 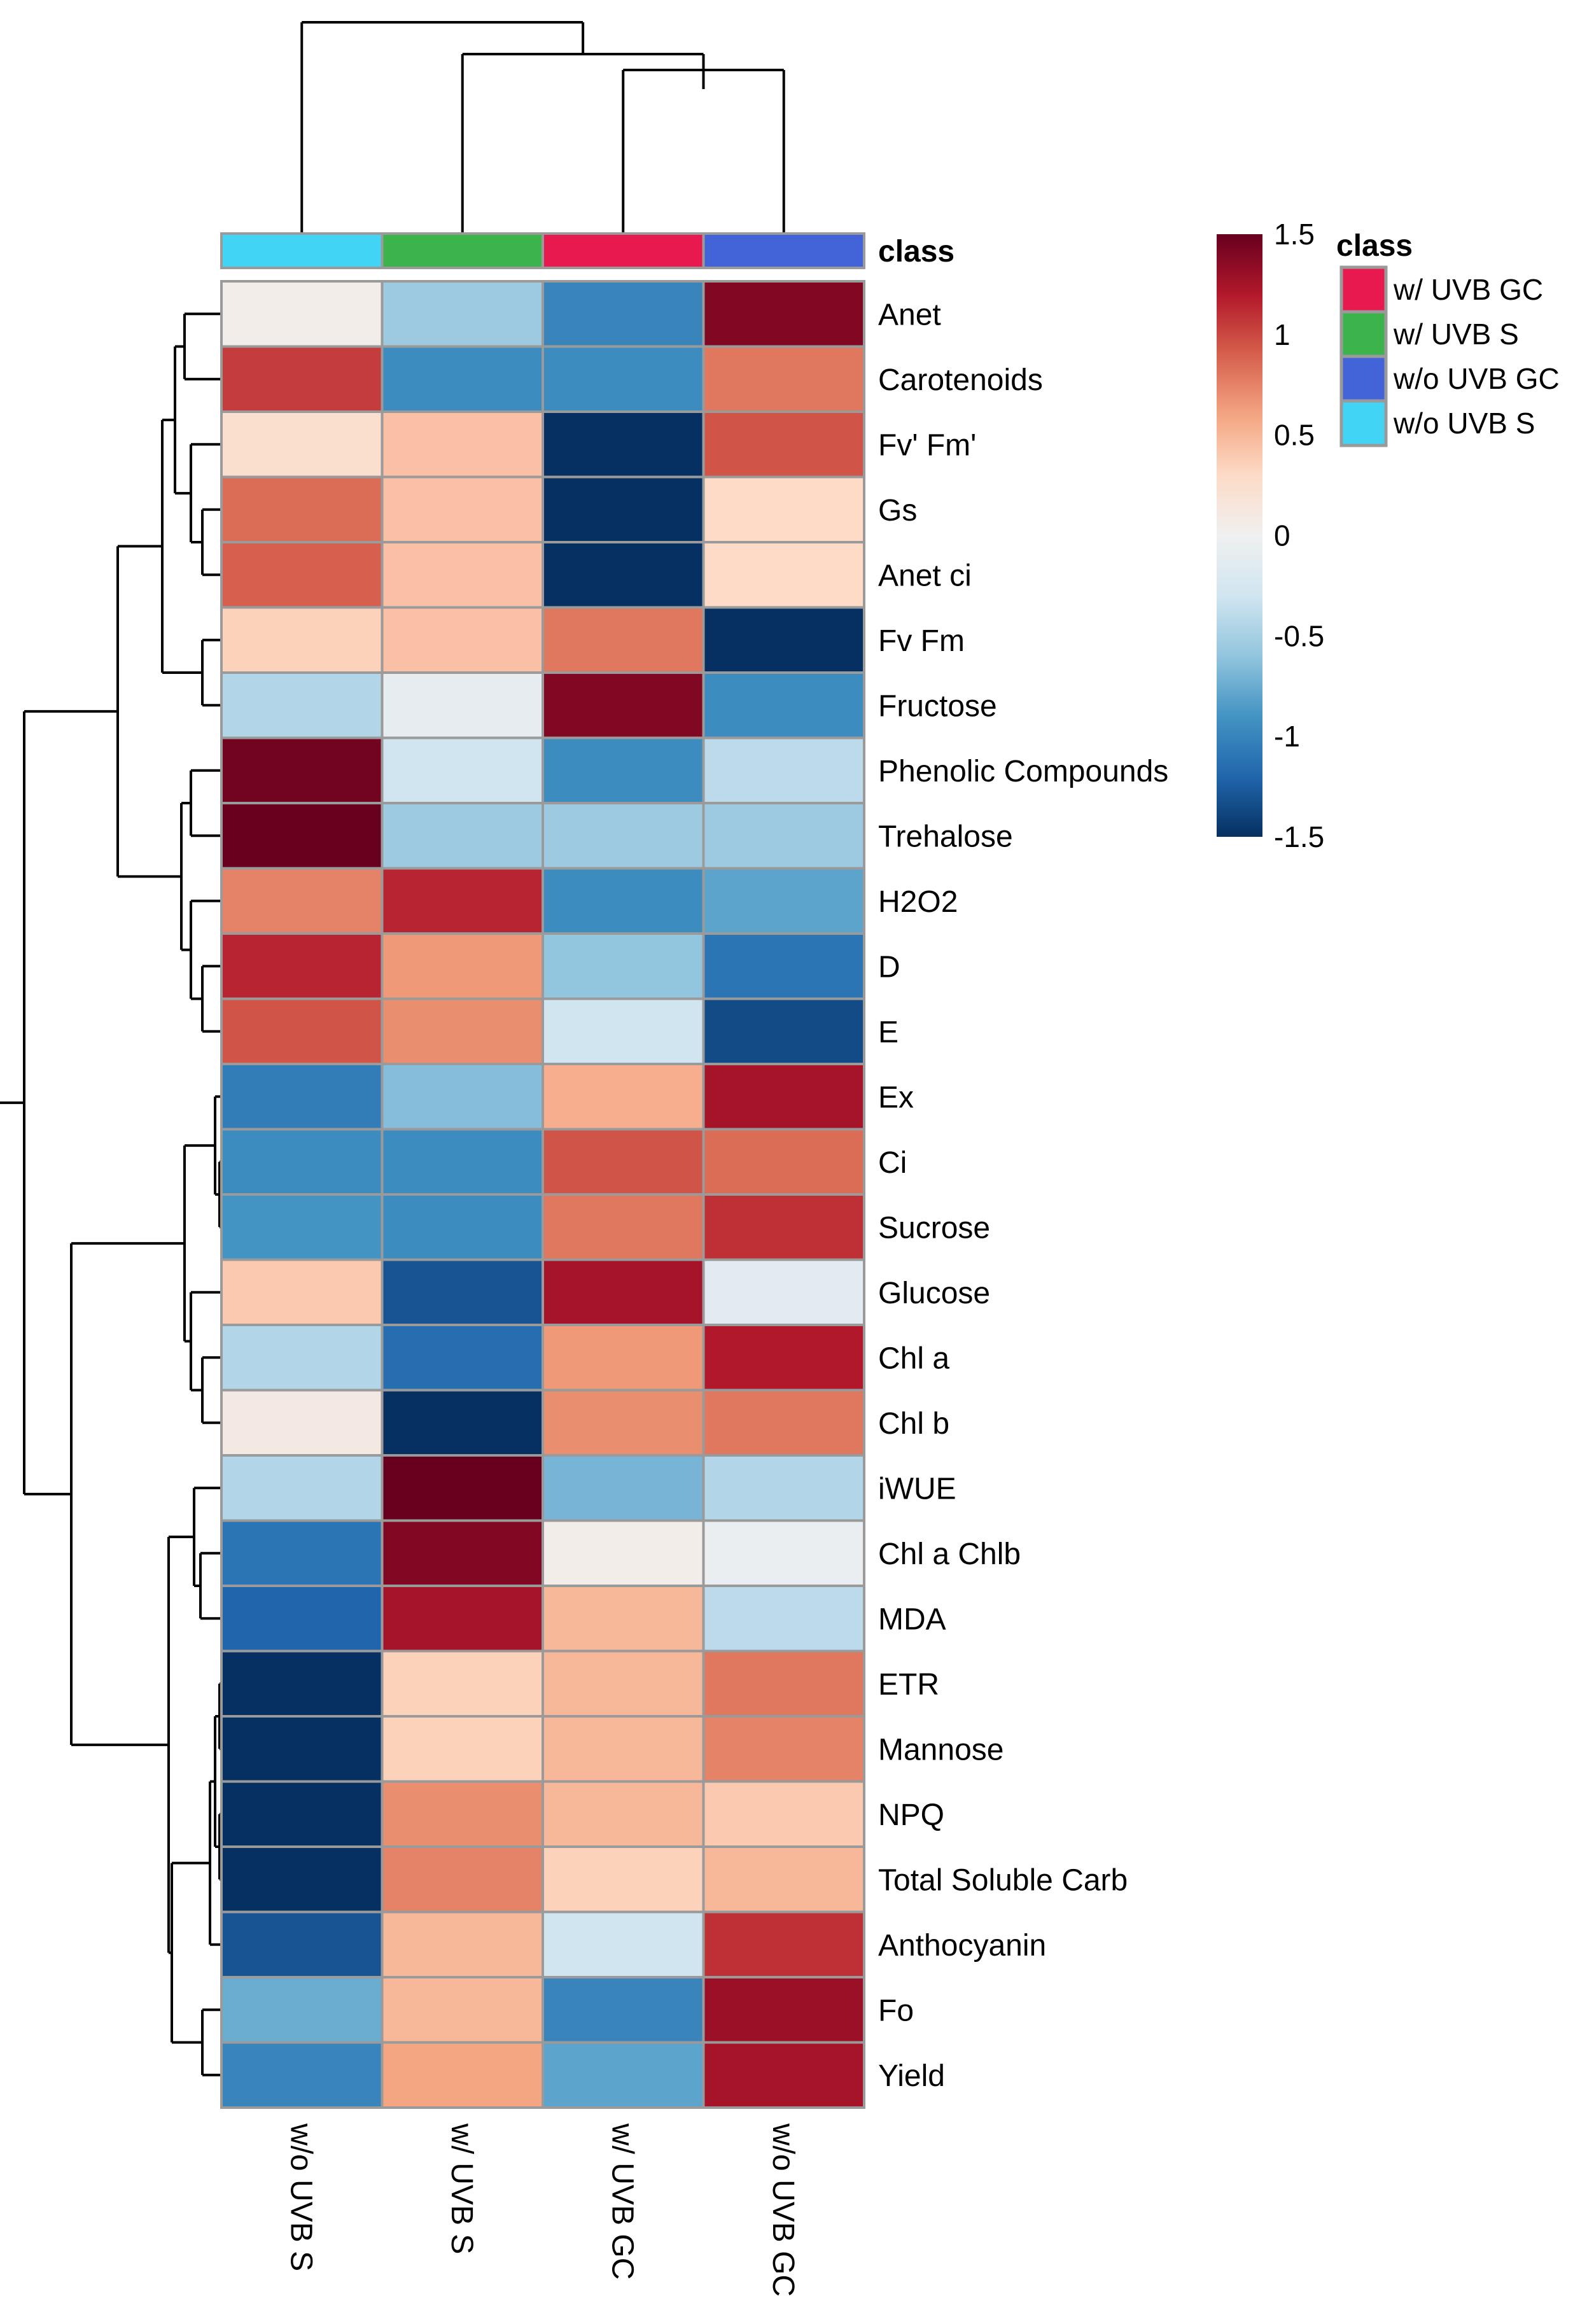 What do you see at coordinates (1003, 1880) in the screenshot?
I see `row-label: Total Soluble Carb` at bounding box center [1003, 1880].